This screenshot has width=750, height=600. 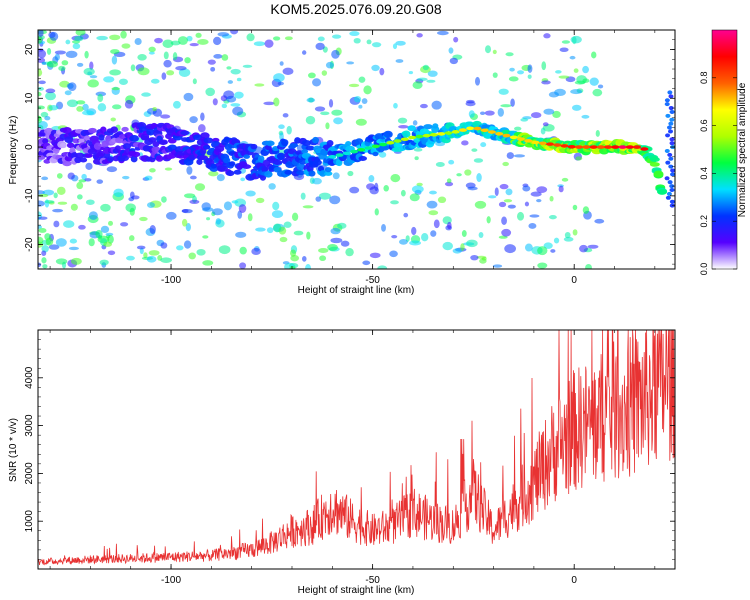 I want to click on x-tick-label: -100, so click(x=171, y=580).